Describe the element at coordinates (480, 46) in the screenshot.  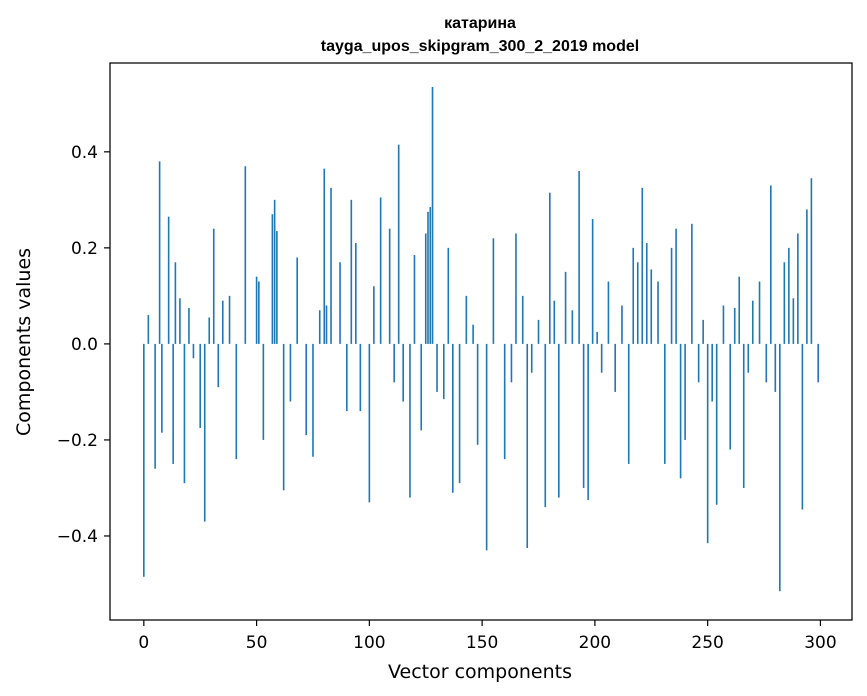
I see `chart-title-line2: tayga_upos_skipgram_300_2_2019 model` at that location.